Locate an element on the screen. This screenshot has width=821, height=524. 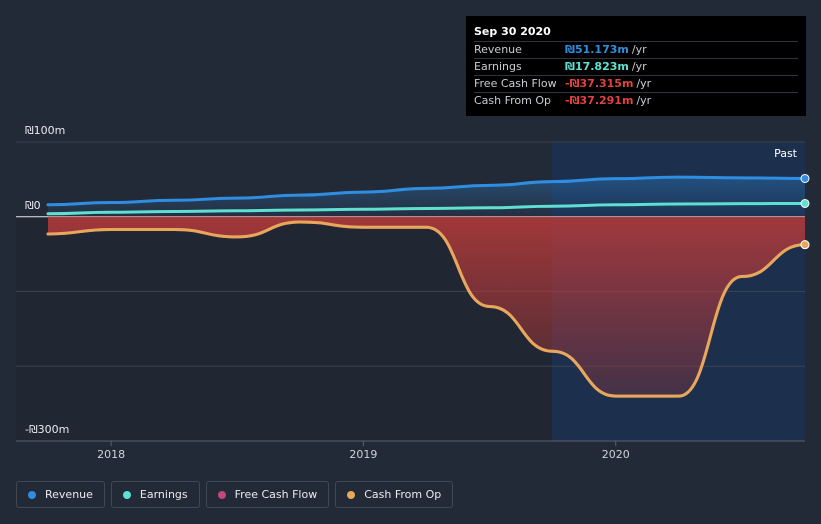
tooltip-row-value: -₪37.291m is located at coordinates (599, 100).